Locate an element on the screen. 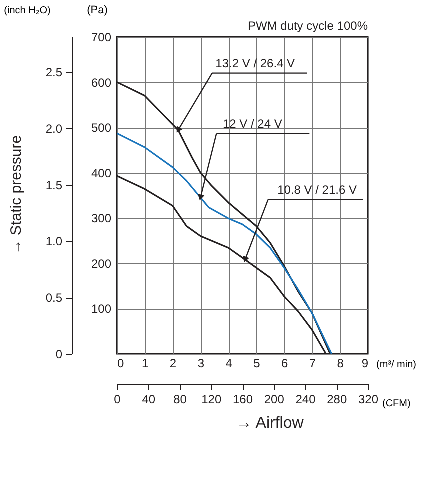 The width and height of the screenshot is (432, 493). y-tick-label: 100 is located at coordinates (101, 309).